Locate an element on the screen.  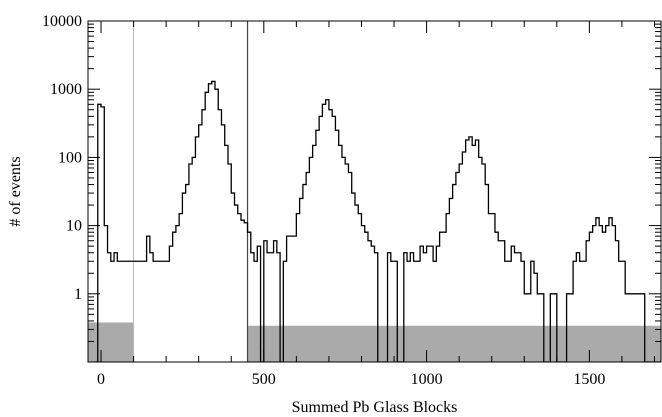
x-tick-label: 1500 is located at coordinates (589, 379).